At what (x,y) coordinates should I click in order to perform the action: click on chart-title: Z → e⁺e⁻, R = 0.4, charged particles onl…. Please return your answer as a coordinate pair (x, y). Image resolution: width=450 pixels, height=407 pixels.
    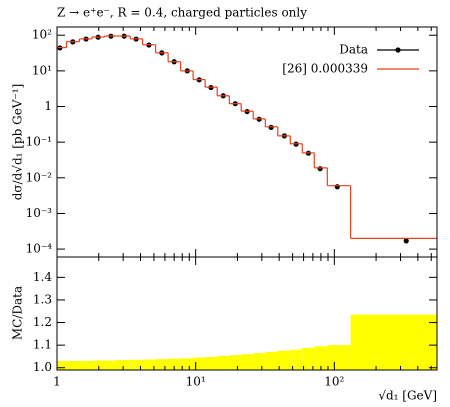
    Looking at the image, I should click on (182, 13).